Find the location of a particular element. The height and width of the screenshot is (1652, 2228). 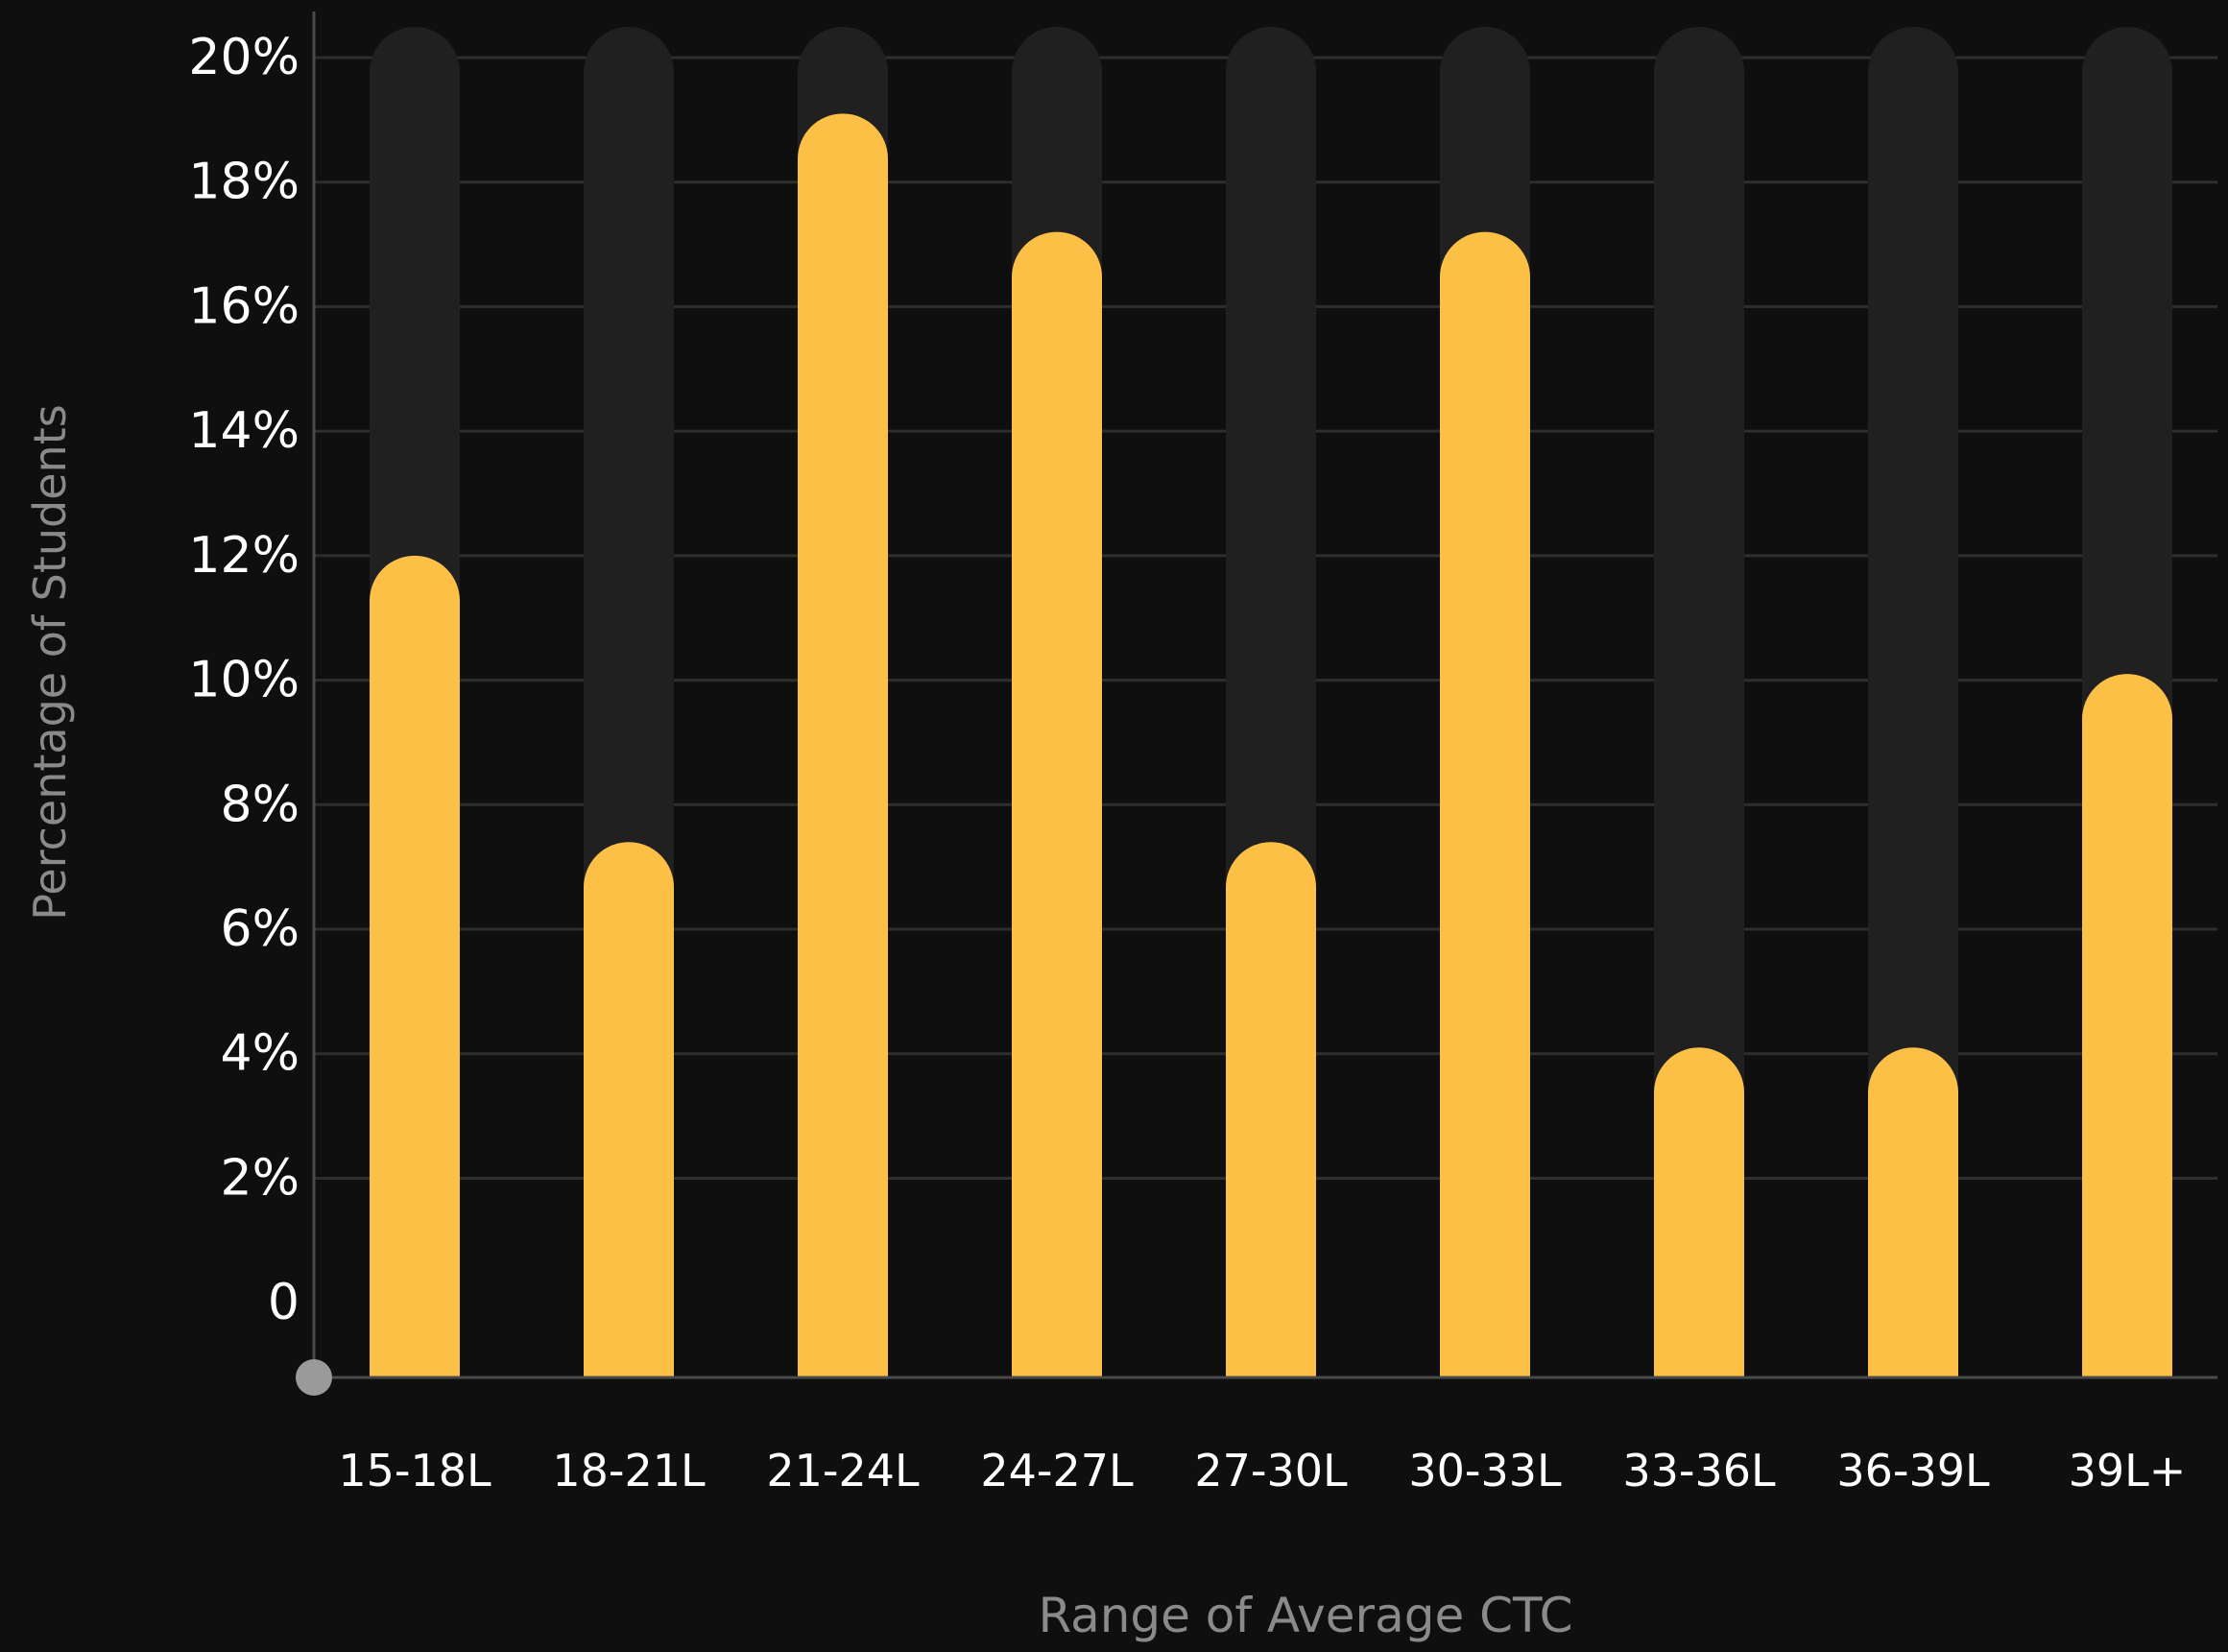

y-axis-title: Percentage of Students is located at coordinates (50, 662).